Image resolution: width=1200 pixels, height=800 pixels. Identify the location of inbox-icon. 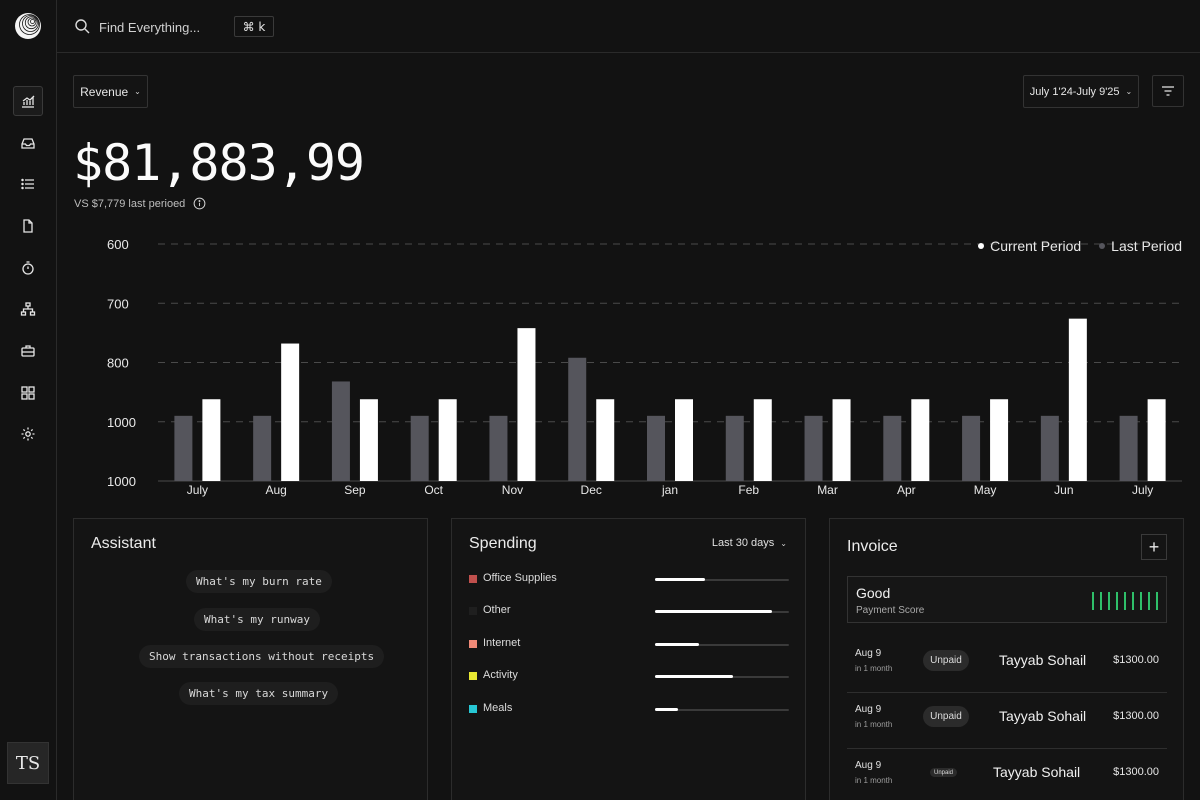
(28, 143).